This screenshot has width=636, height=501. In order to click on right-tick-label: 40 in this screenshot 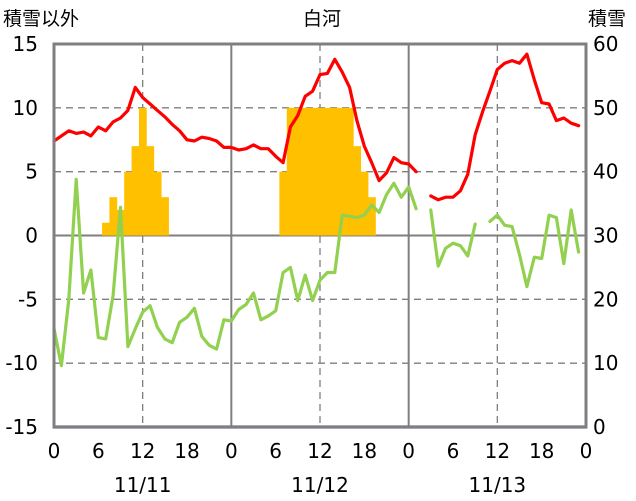, I will do `click(605, 172)`.